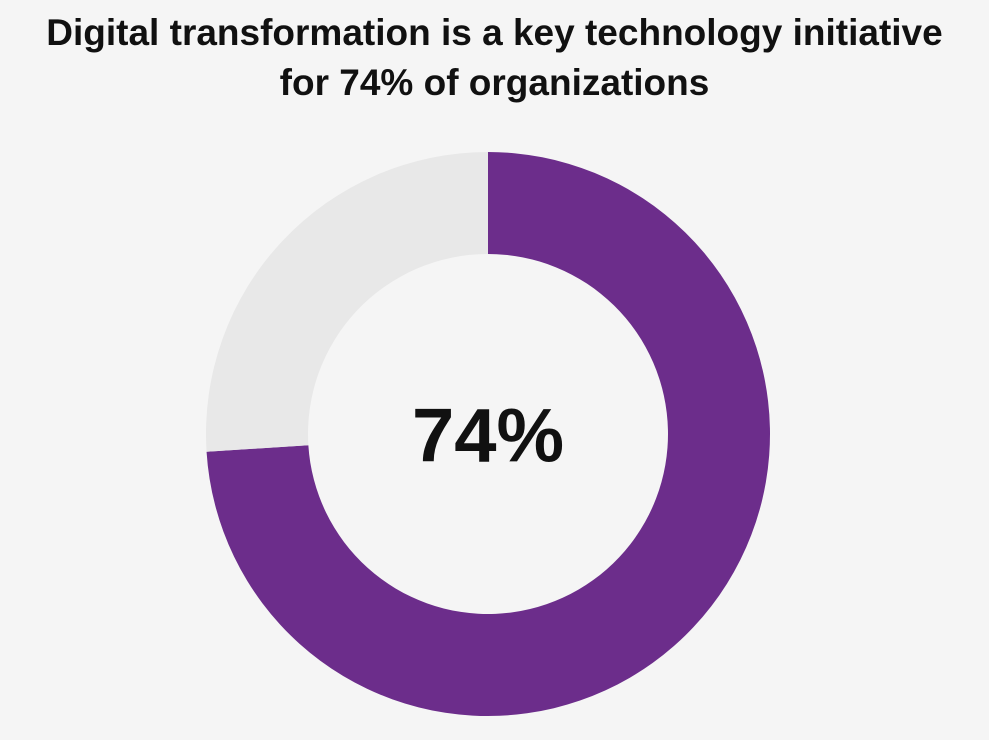 This screenshot has height=740, width=989. I want to click on donut-segment, so click(347, 302).